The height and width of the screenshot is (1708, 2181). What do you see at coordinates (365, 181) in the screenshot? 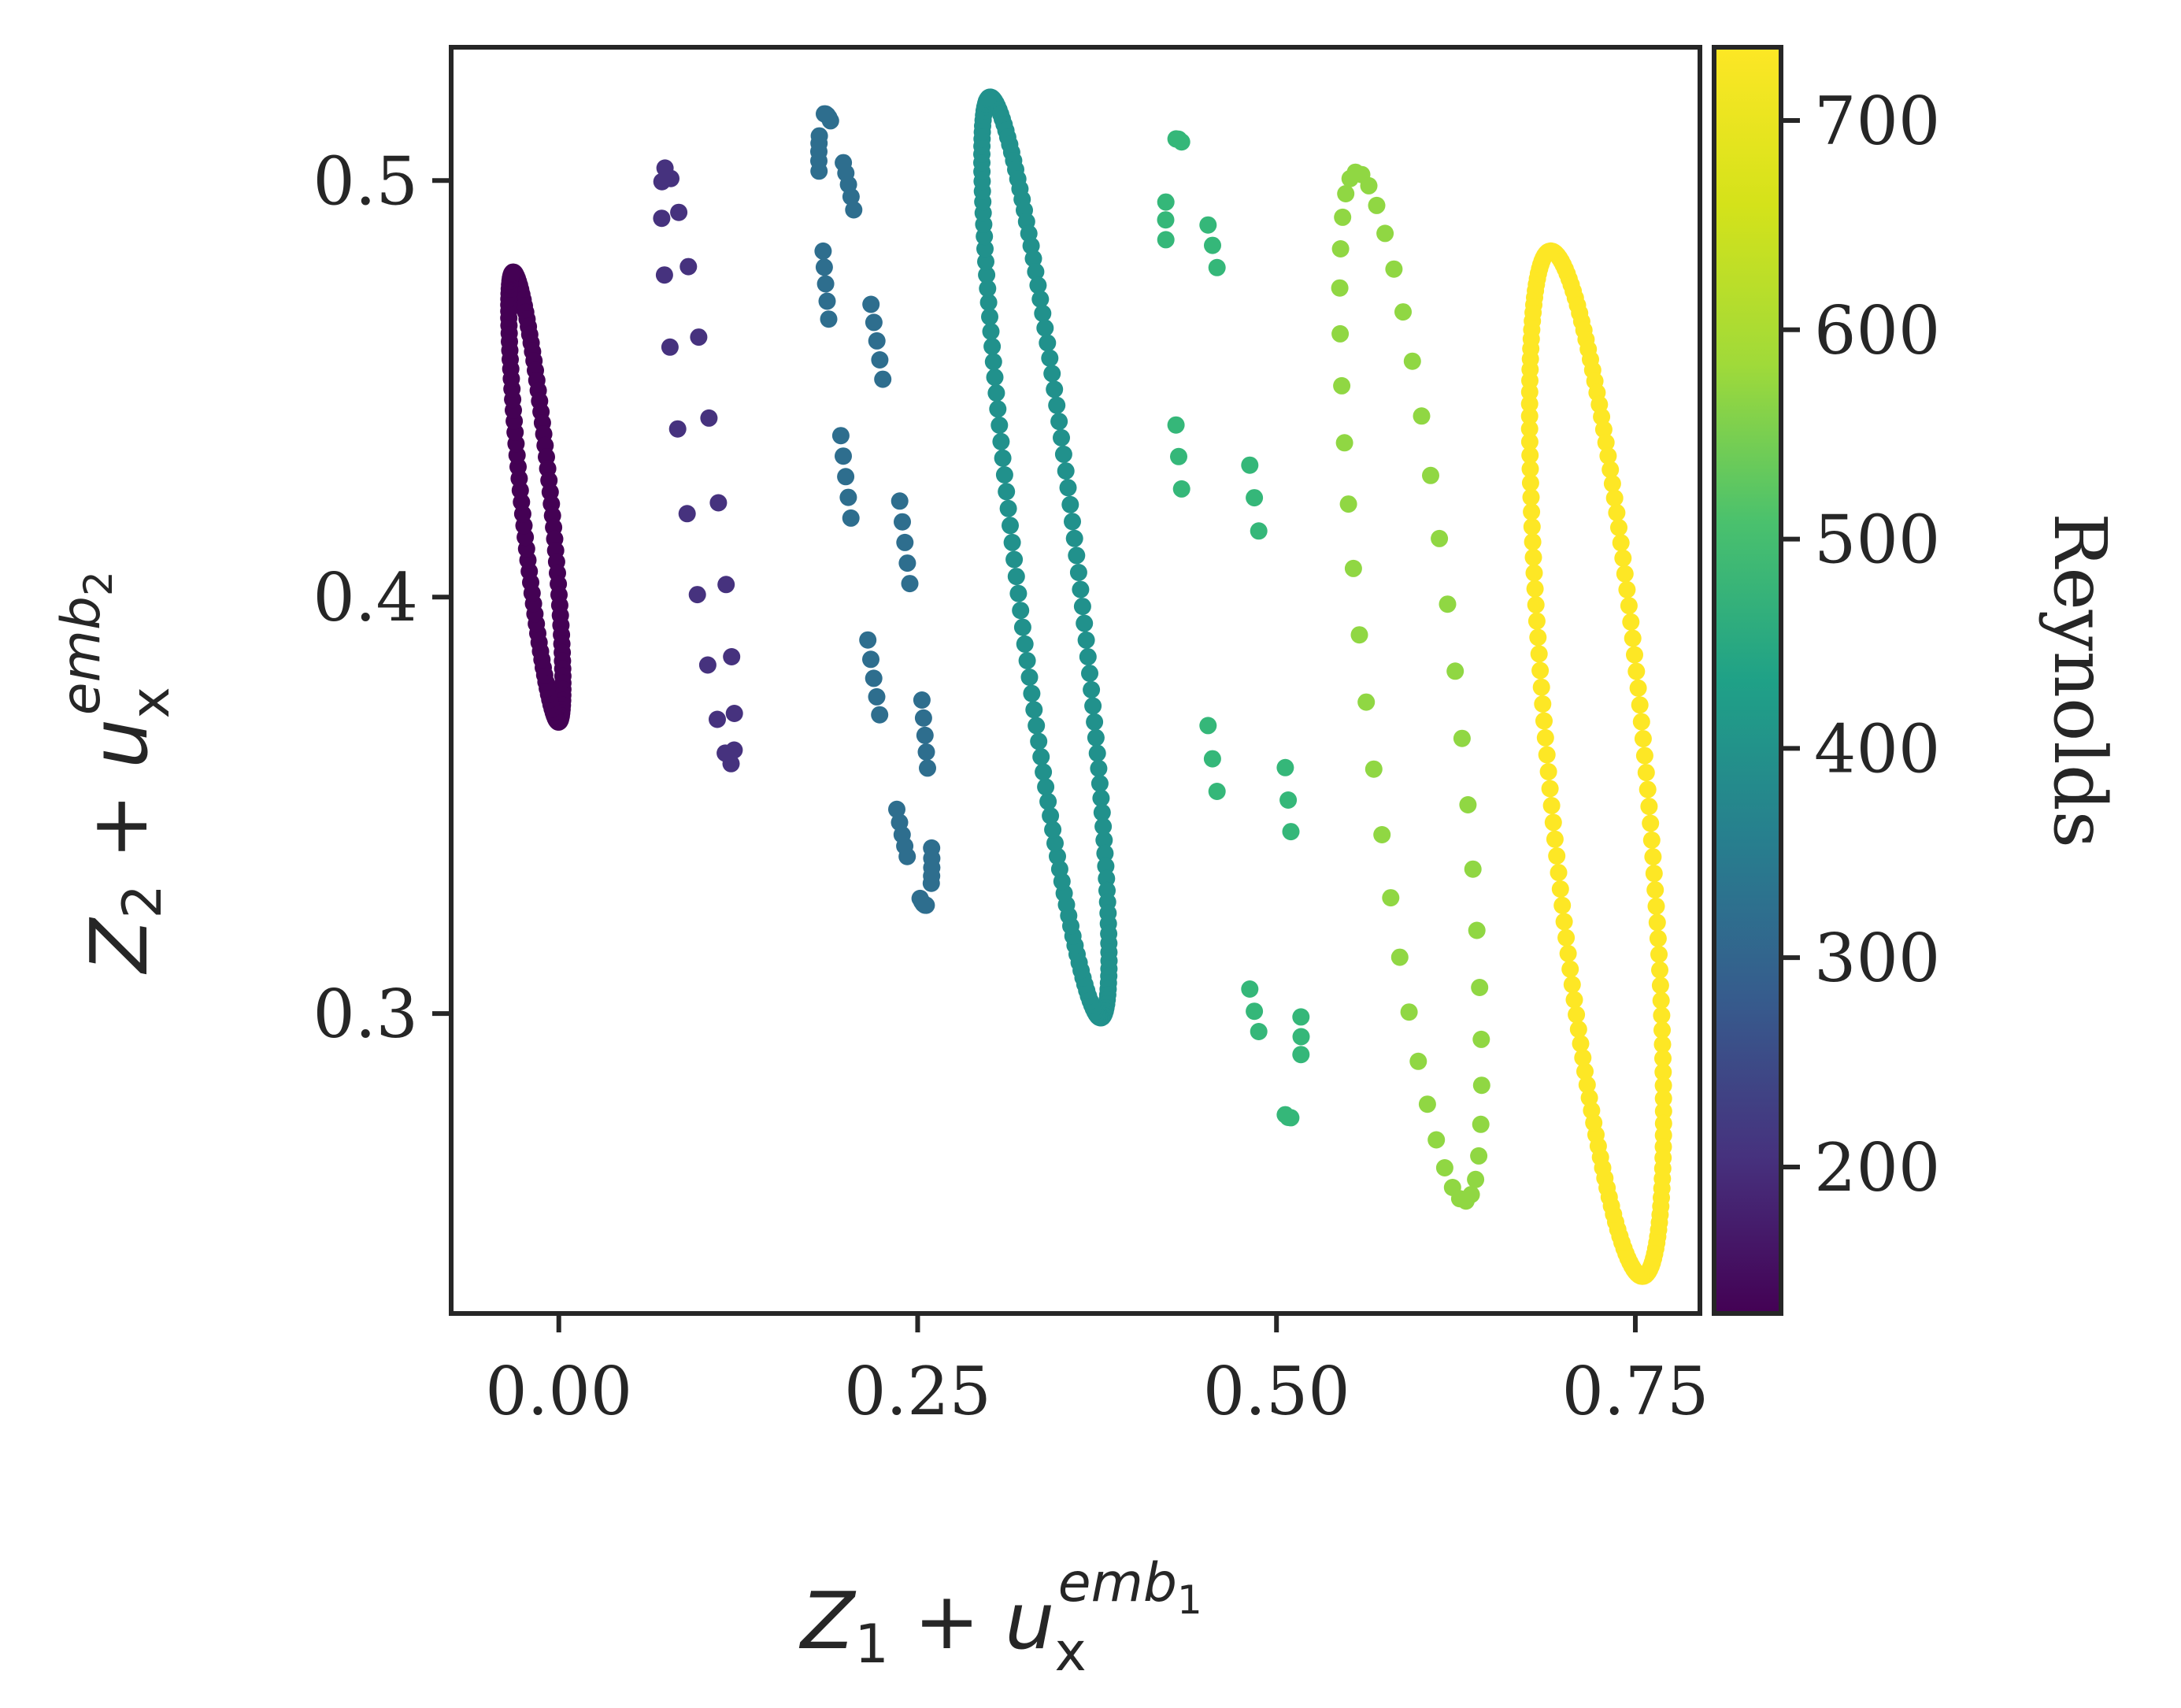
I see `y-tick-label: 0.5` at bounding box center [365, 181].